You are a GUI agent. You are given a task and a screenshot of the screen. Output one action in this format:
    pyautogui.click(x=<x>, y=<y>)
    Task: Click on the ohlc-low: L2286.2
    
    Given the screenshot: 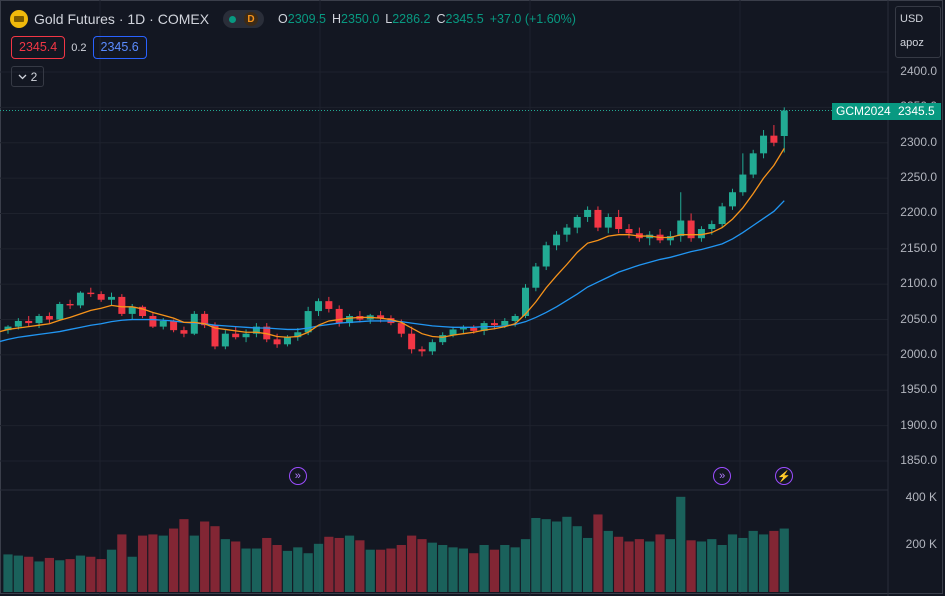 What is the action you would take?
    pyautogui.click(x=408, y=19)
    